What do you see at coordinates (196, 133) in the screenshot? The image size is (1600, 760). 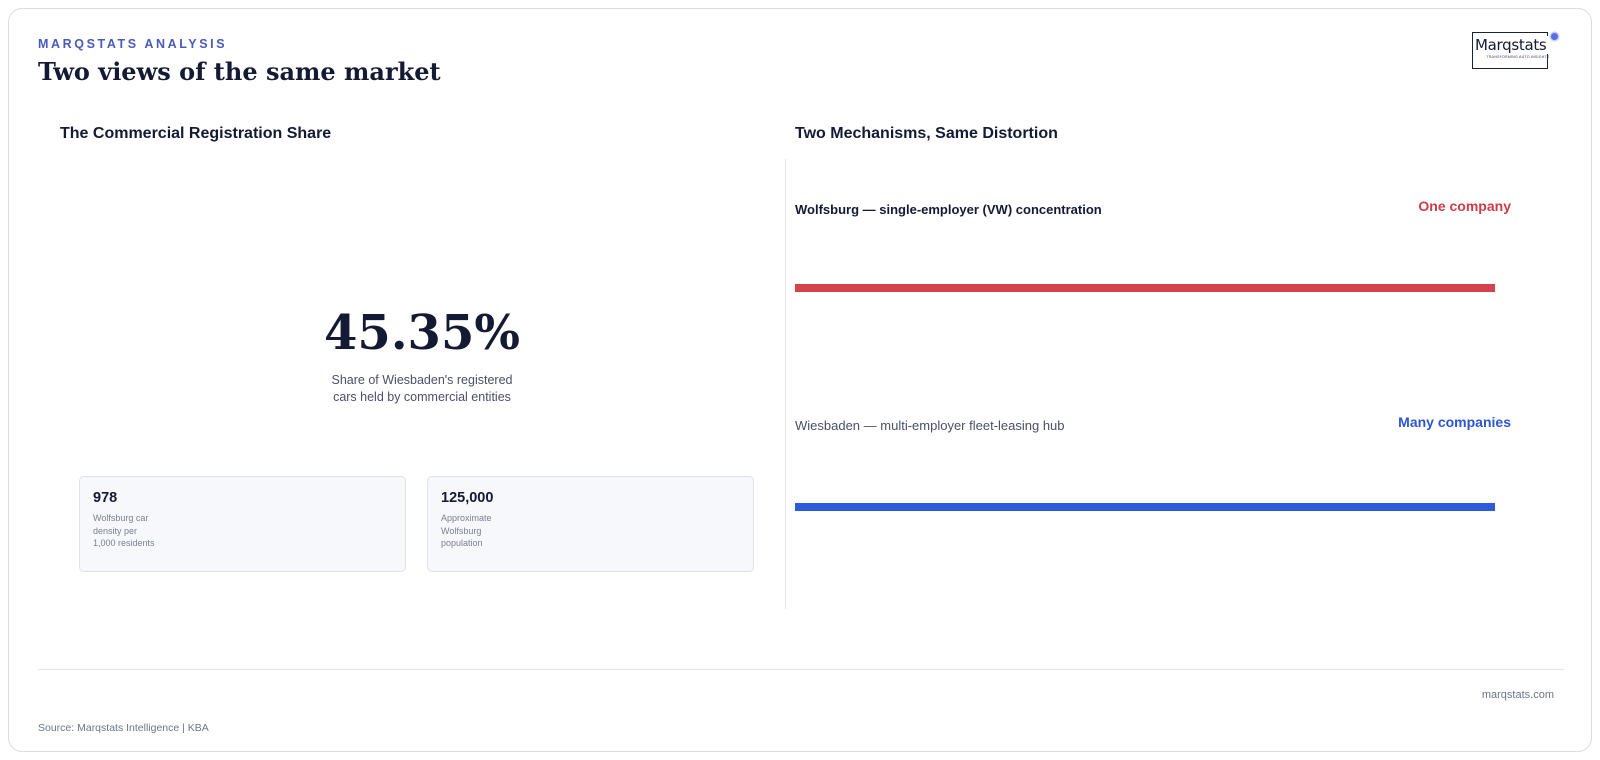 I see `left-panel-title: The Commercial Registration Share` at bounding box center [196, 133].